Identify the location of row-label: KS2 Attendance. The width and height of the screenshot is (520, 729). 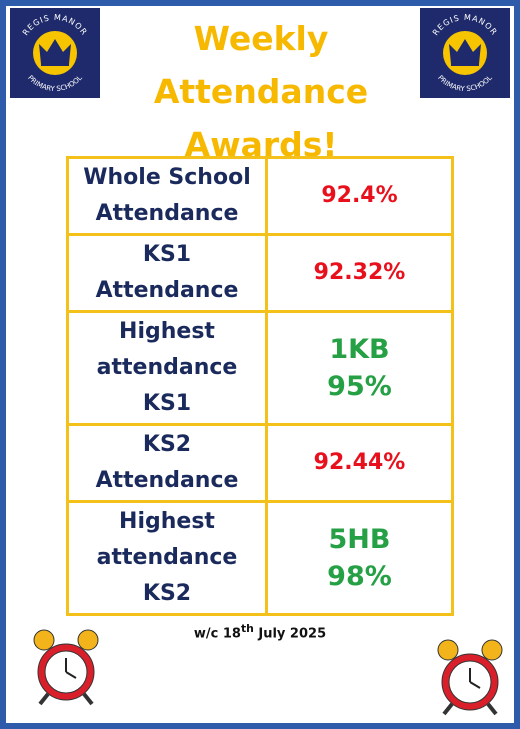
(167, 463).